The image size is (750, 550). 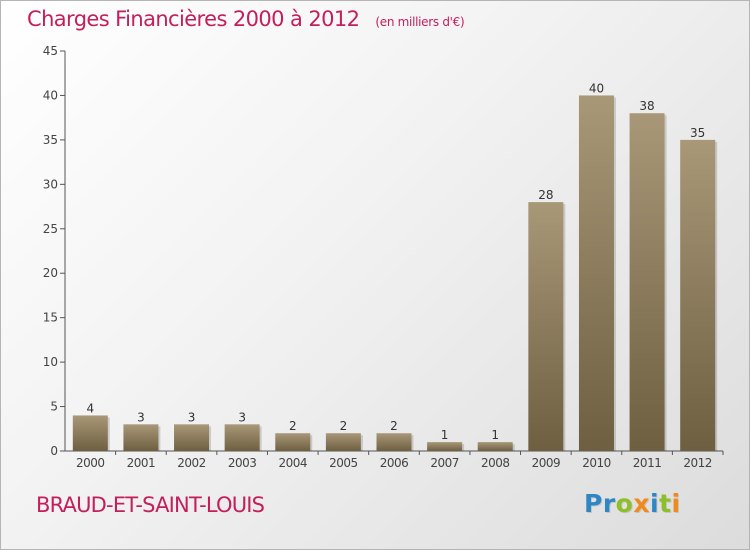 What do you see at coordinates (596, 88) in the screenshot?
I see `bar-value-label: 40` at bounding box center [596, 88].